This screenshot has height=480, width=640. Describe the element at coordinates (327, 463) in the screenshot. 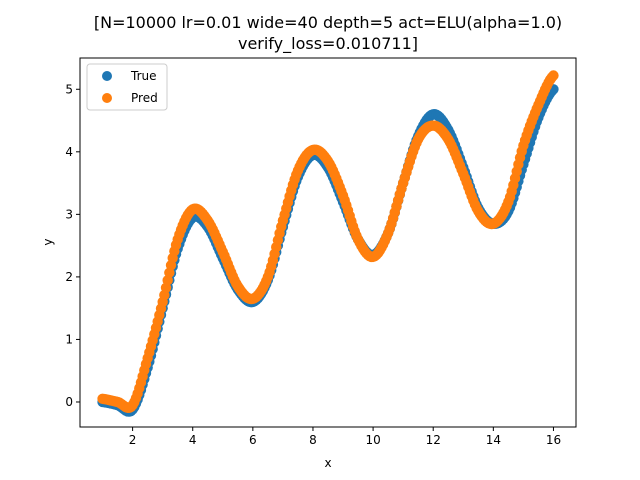

I see `x-axis-label: x` at that location.